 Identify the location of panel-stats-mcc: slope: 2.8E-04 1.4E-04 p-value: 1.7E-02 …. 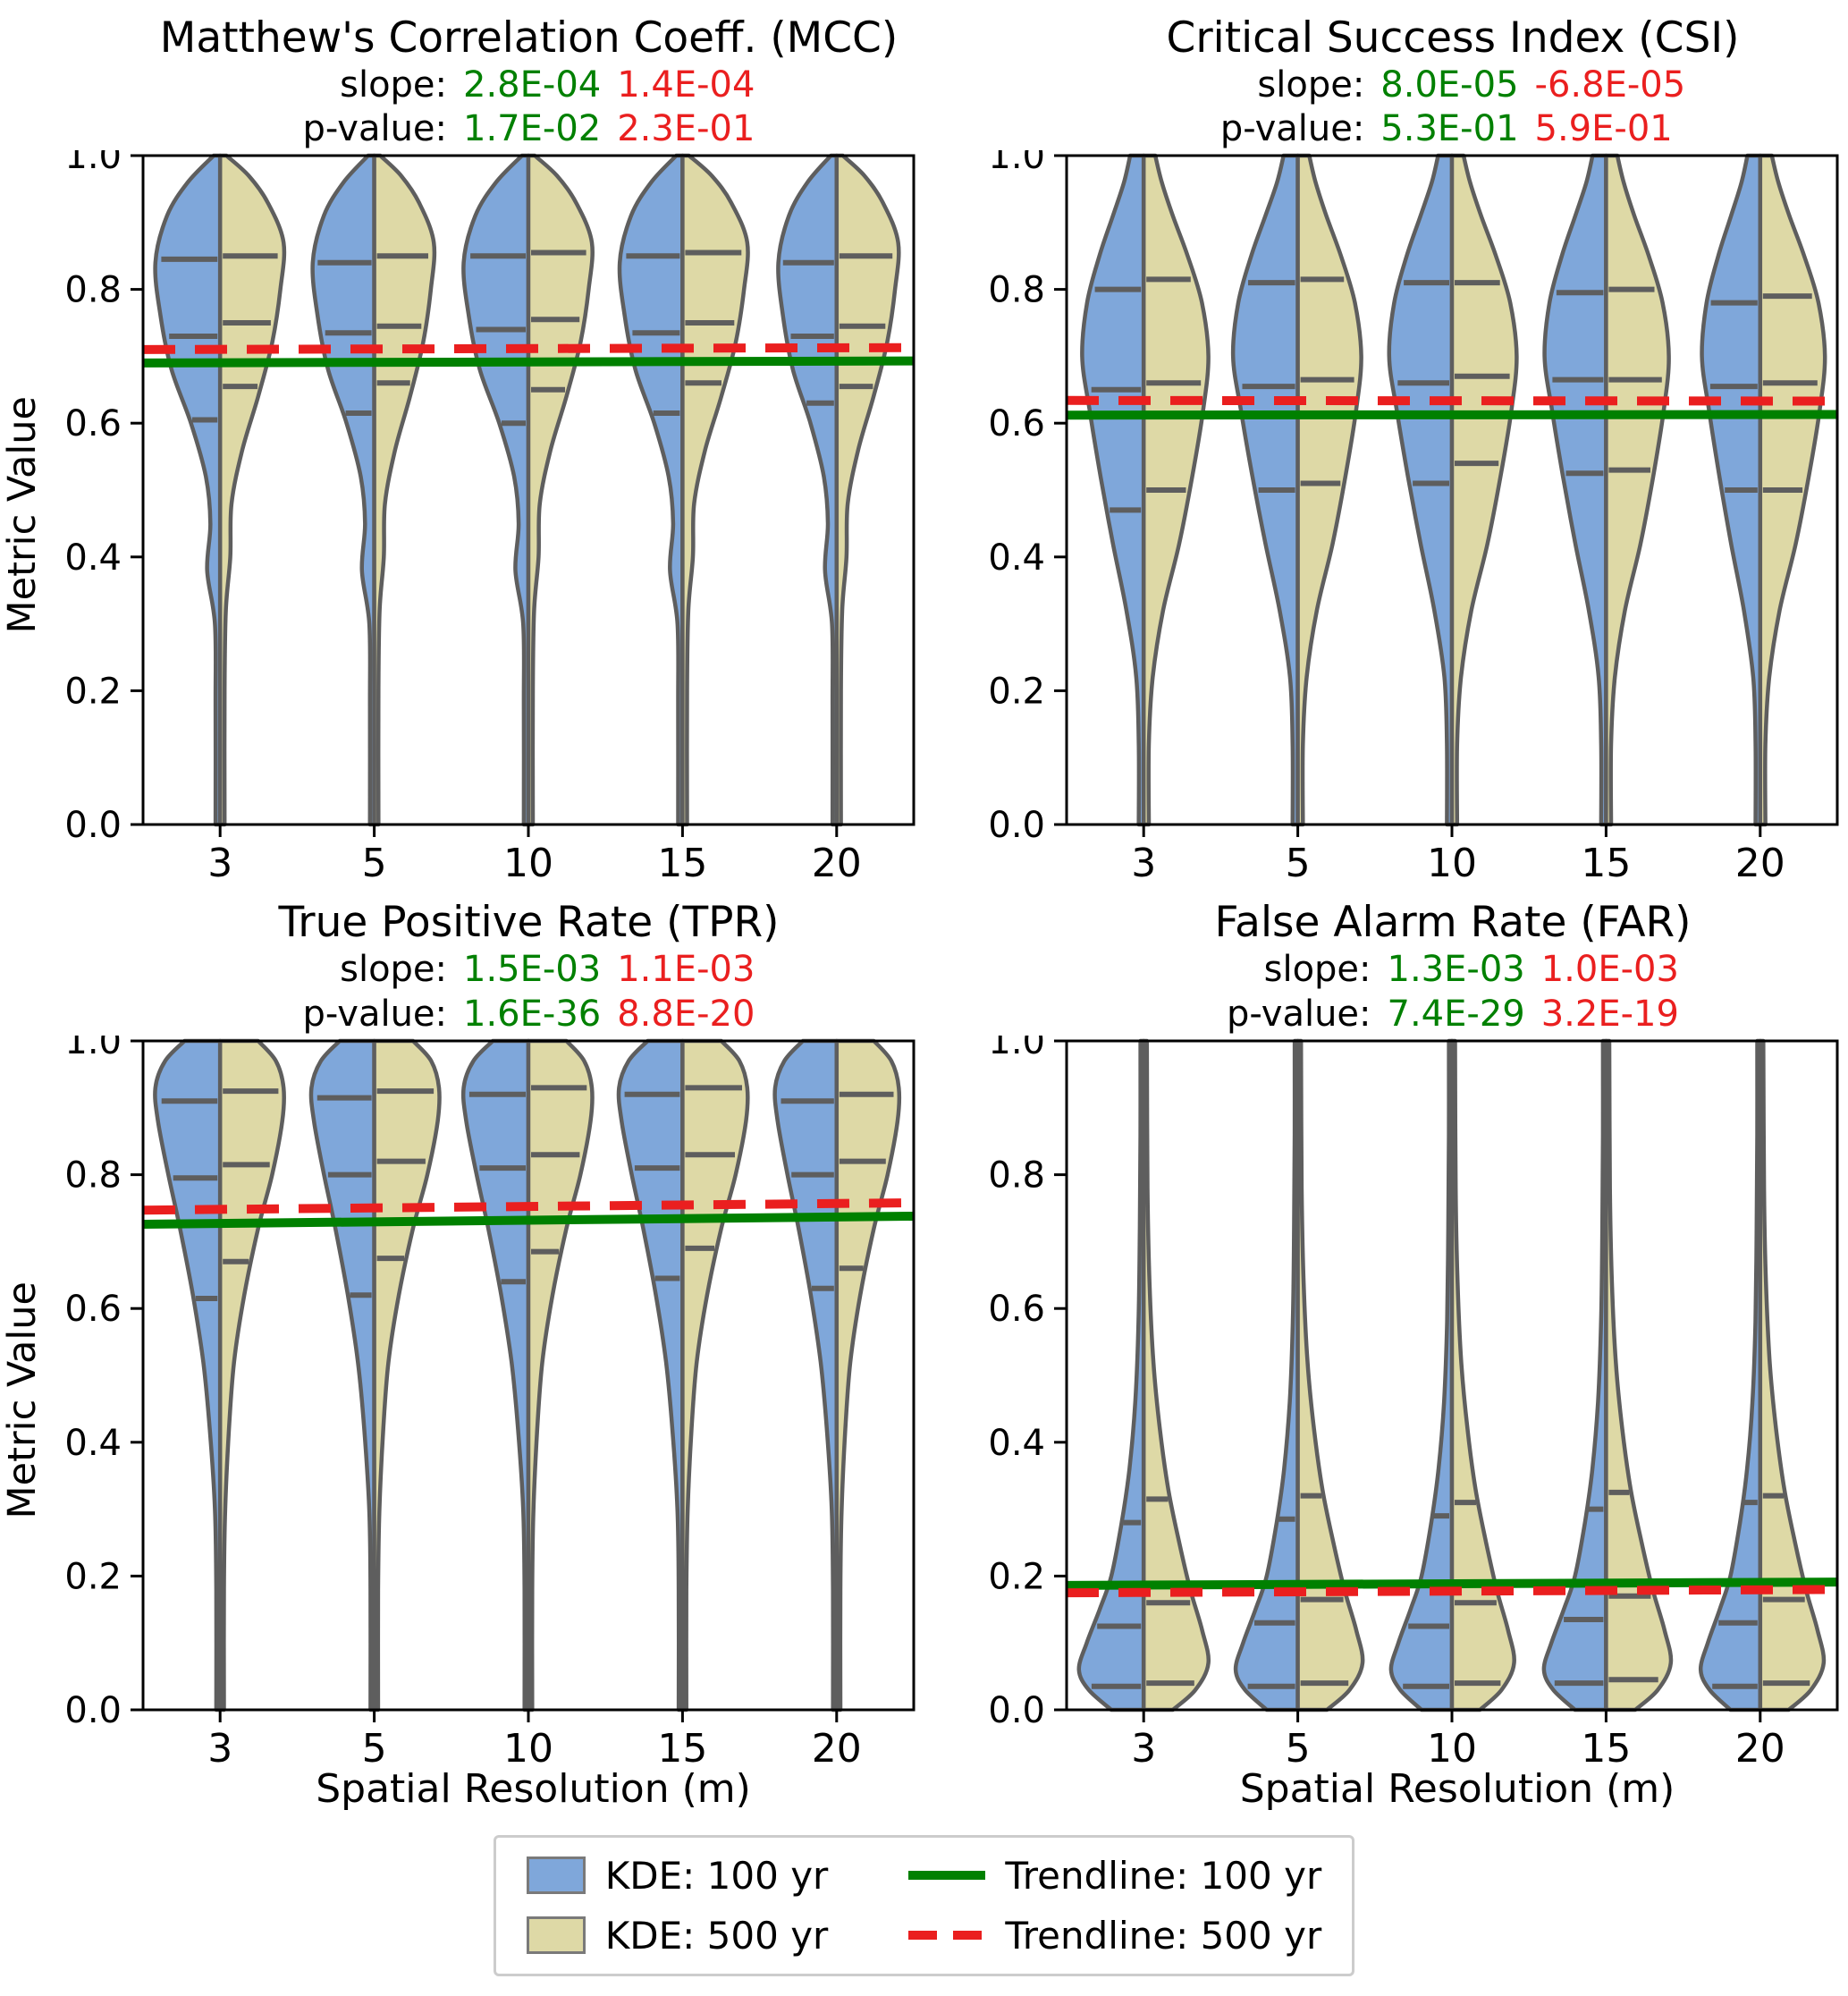
(462, 107).